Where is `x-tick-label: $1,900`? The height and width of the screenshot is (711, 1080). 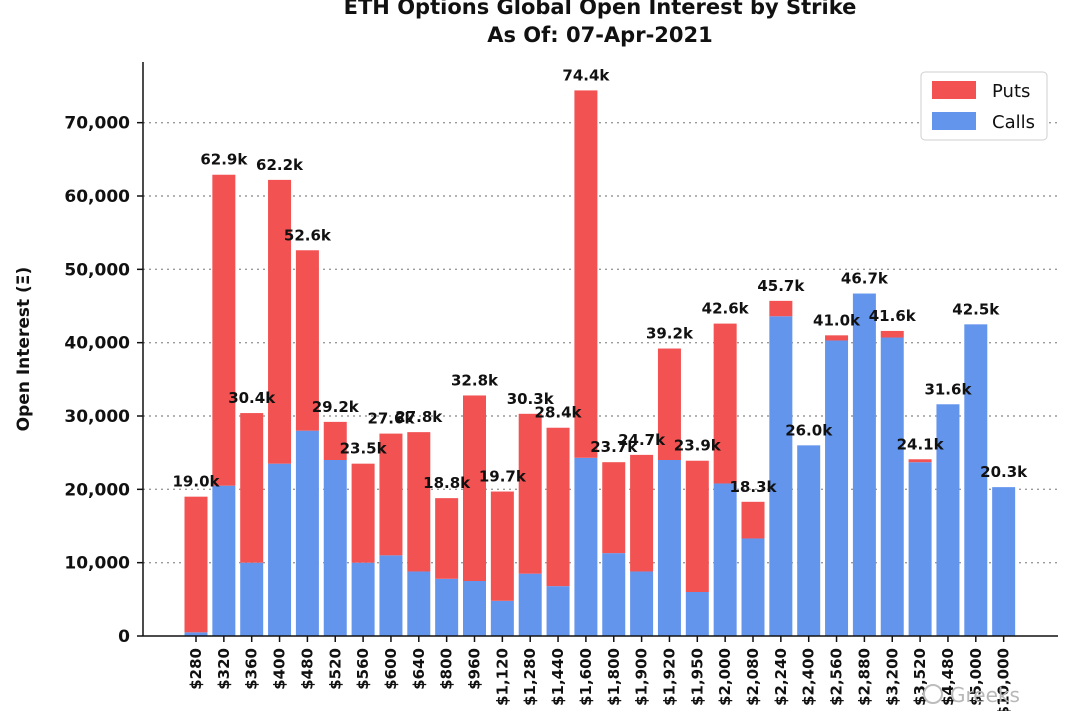 x-tick-label: $1,900 is located at coordinates (642, 677).